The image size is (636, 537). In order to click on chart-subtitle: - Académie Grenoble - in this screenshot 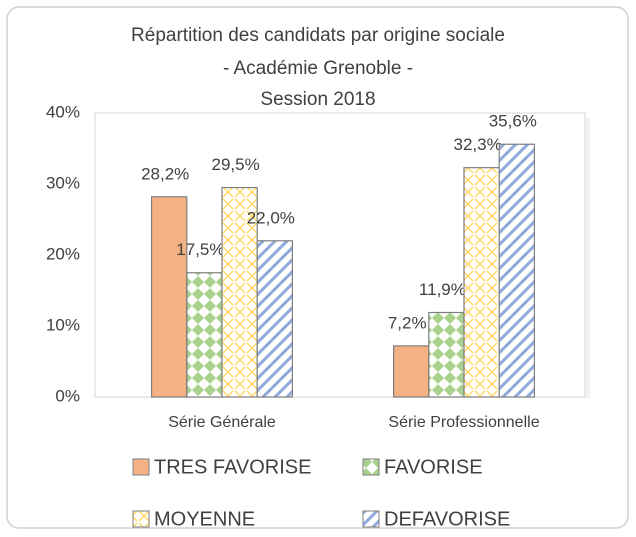, I will do `click(318, 68)`.